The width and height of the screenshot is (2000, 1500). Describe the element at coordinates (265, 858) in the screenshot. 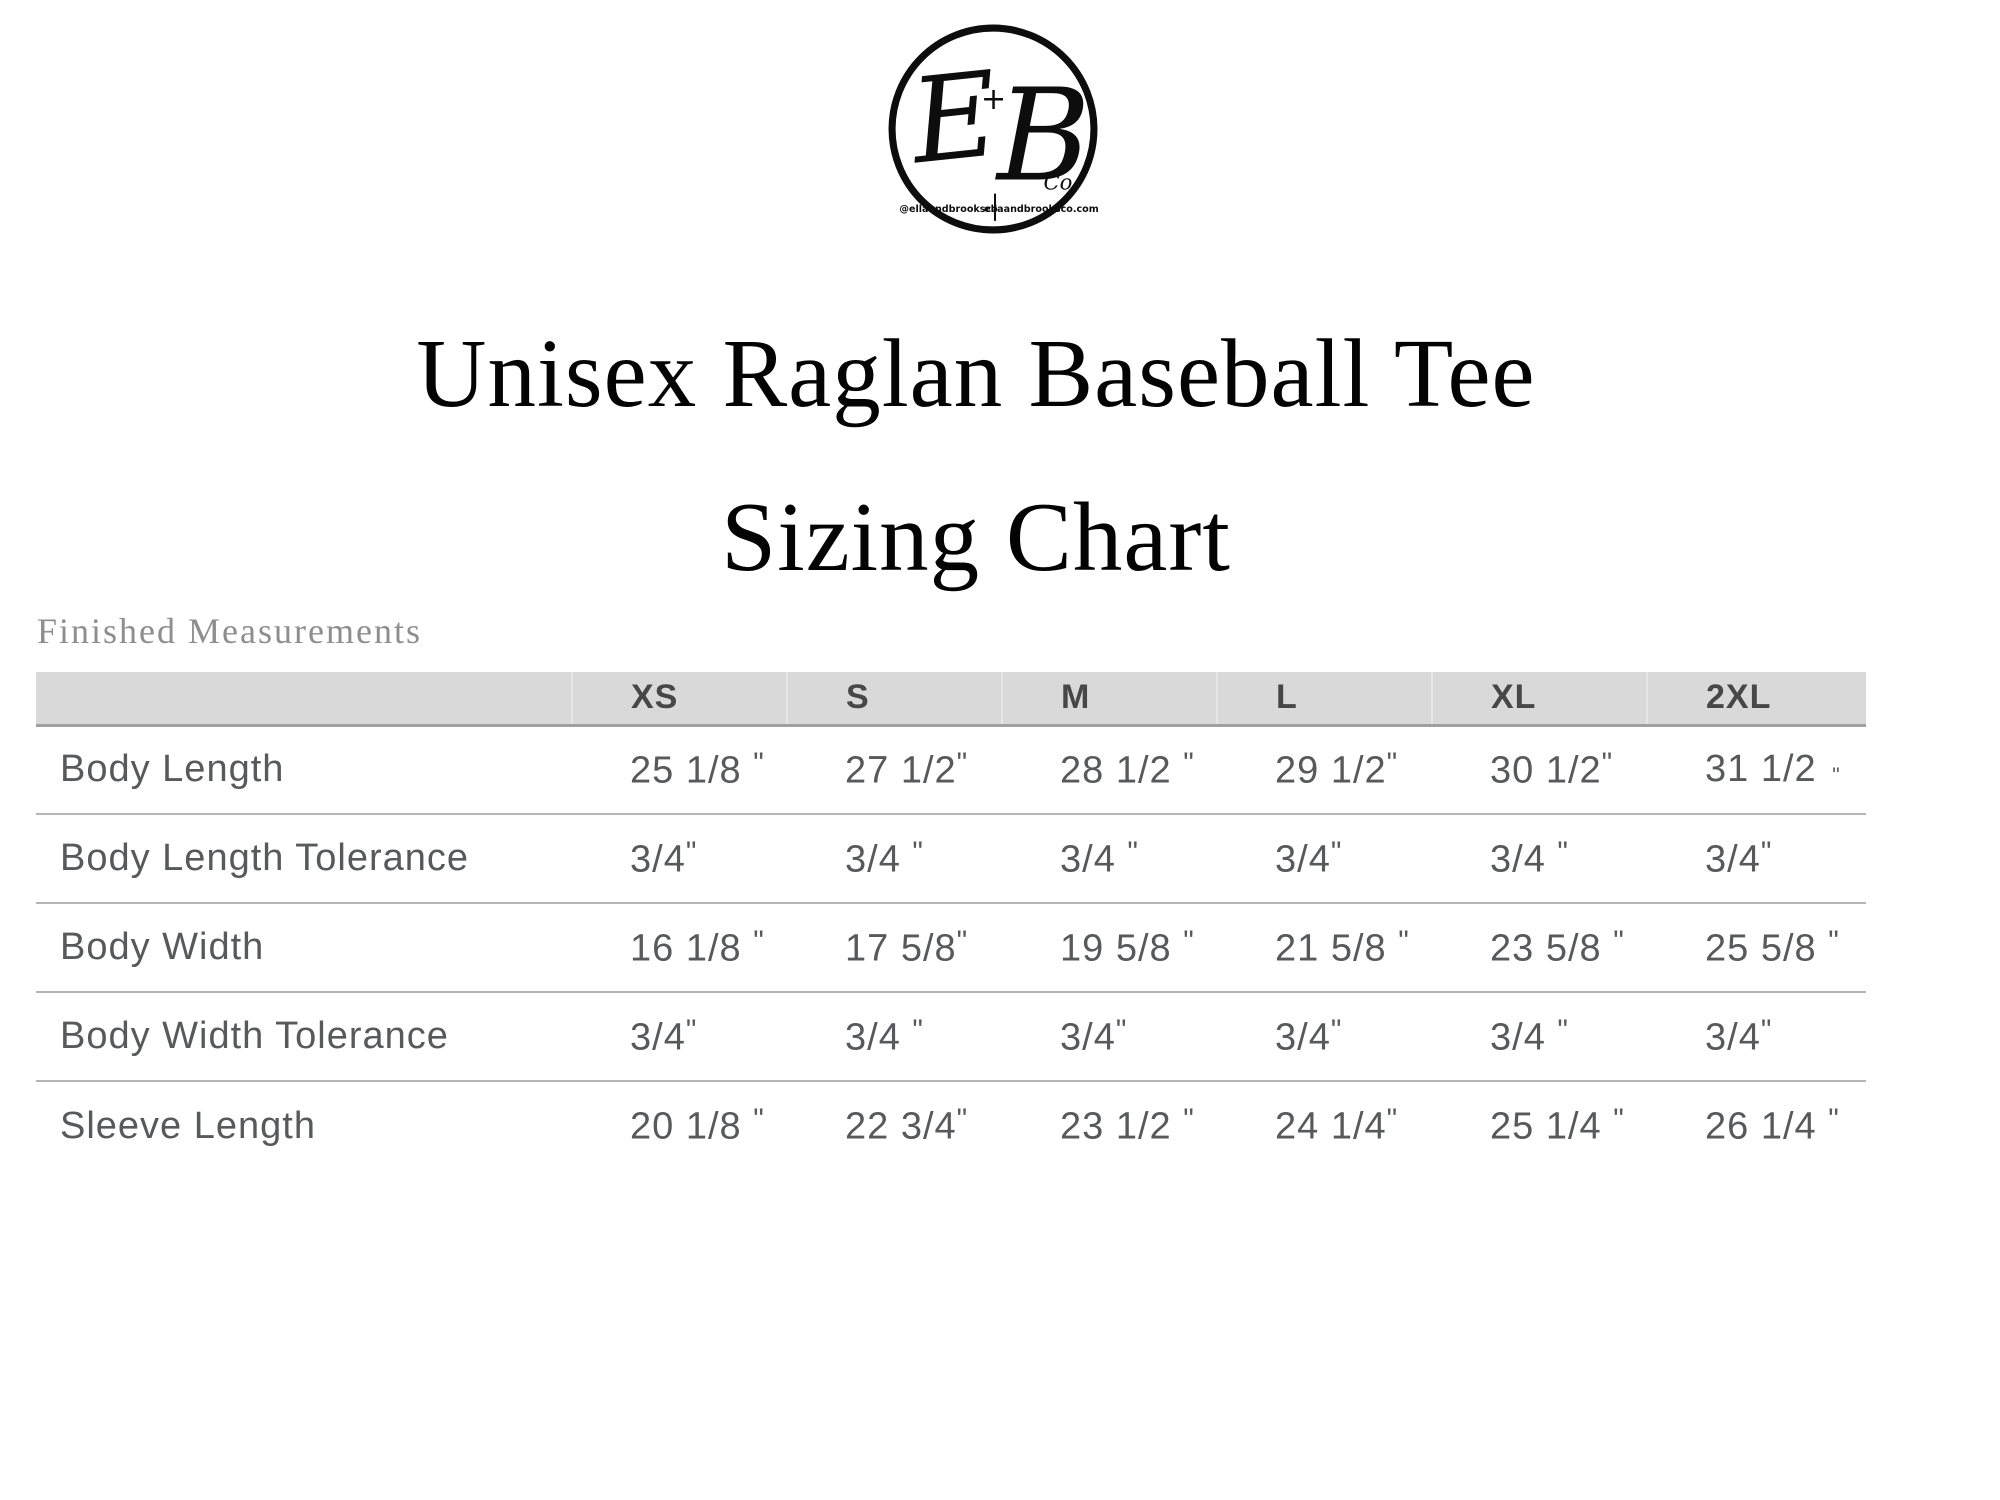

I see `row-label: Body Length Tolerance` at that location.